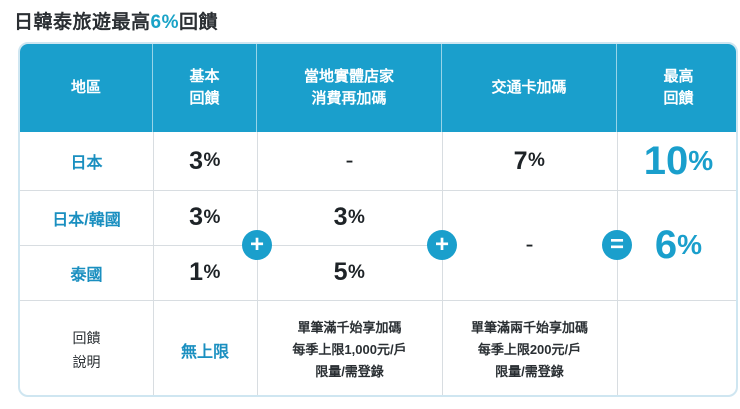  I want to click on region-japan-korea: 日本/韓國, so click(86, 220).